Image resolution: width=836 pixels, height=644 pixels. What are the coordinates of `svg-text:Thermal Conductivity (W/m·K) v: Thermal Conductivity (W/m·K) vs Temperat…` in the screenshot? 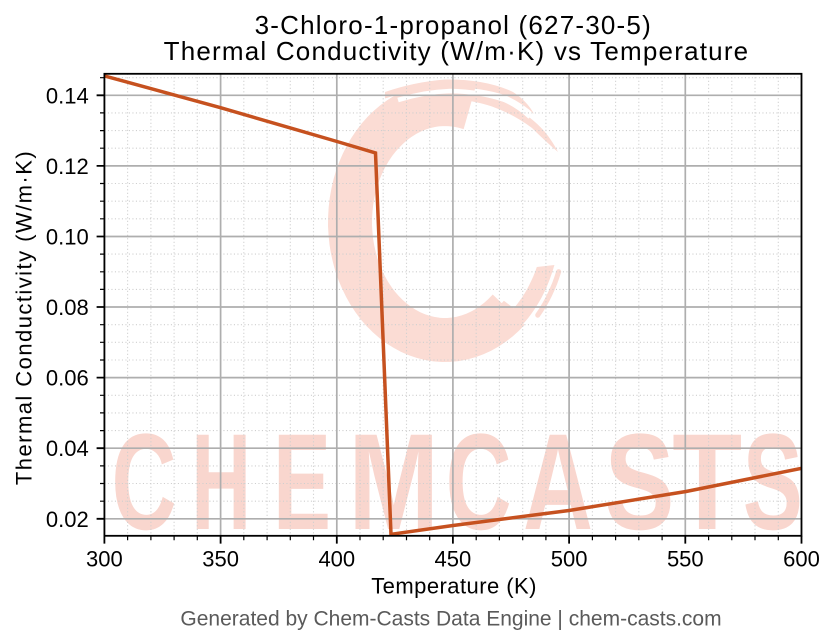 It's located at (457, 51).